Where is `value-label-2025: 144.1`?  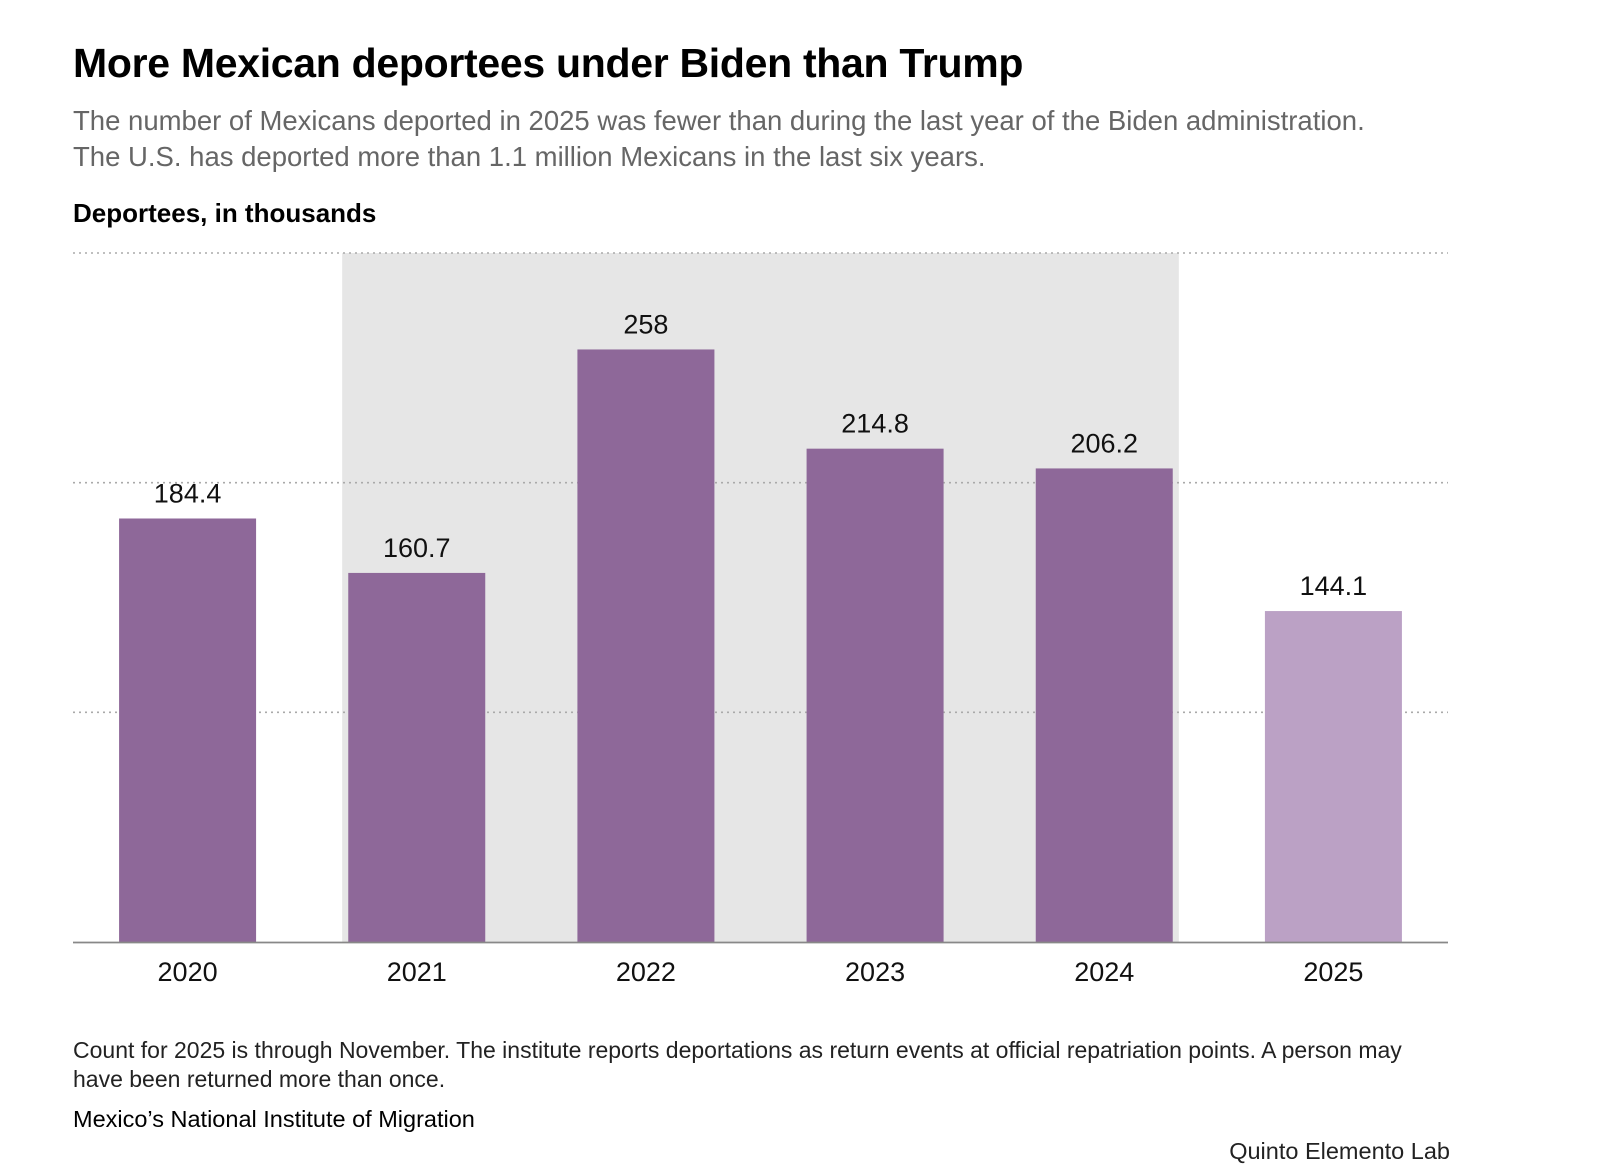
value-label-2025: 144.1 is located at coordinates (1334, 586).